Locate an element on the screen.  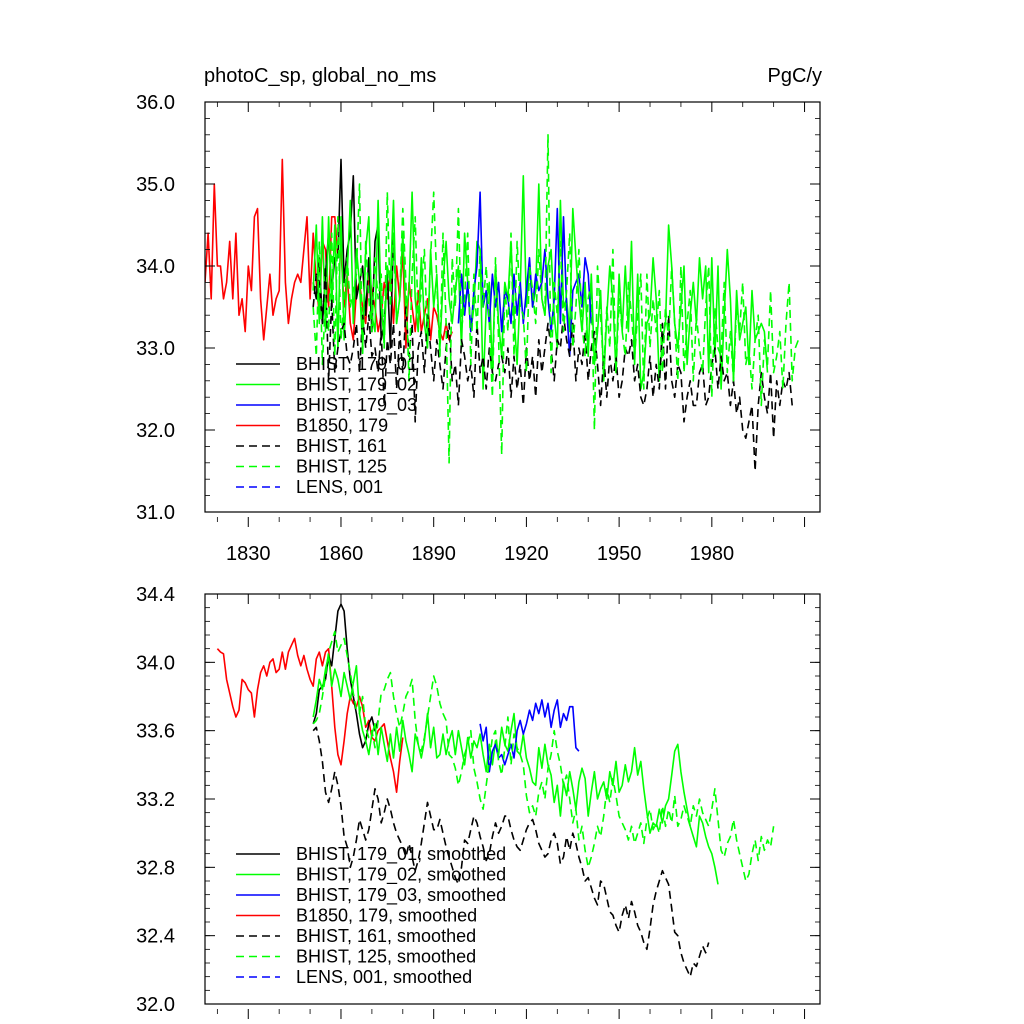
top-legend-label: BHIST, 179_02 is located at coordinates (356, 385).